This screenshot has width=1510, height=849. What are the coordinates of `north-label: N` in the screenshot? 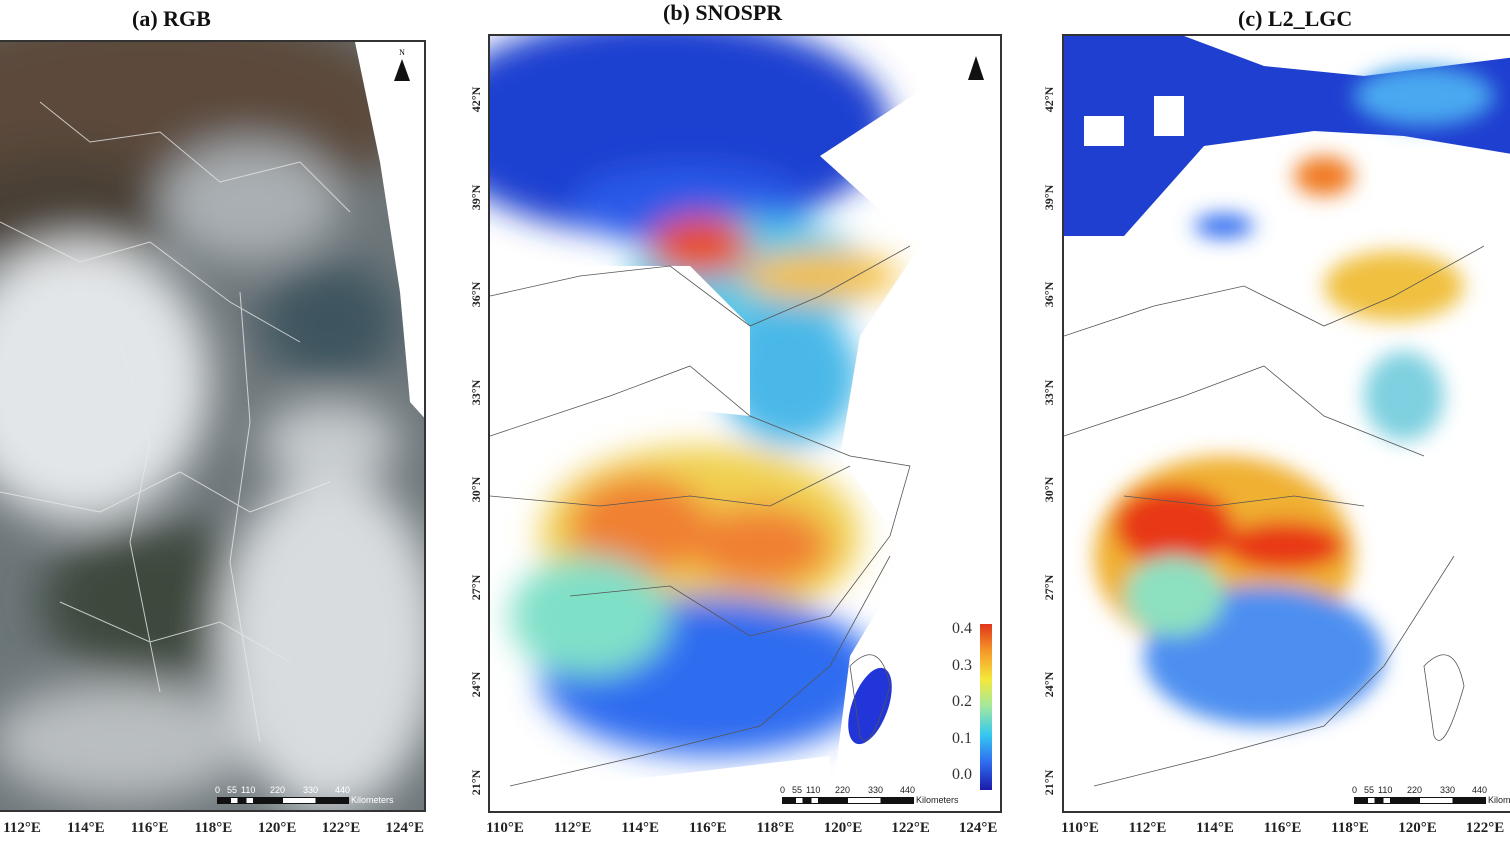 It's located at (402, 52).